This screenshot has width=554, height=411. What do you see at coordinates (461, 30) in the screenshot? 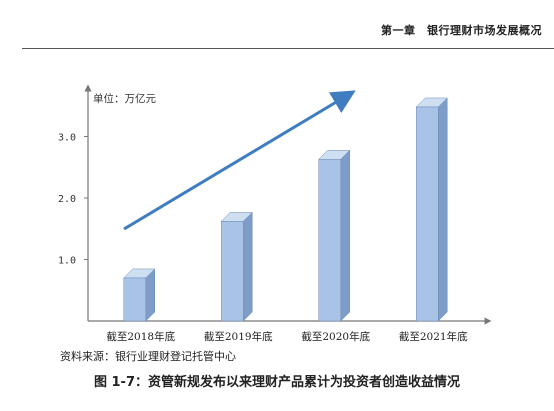
I see `chapter-header: 第一章 银行理财市场发展概况` at bounding box center [461, 30].